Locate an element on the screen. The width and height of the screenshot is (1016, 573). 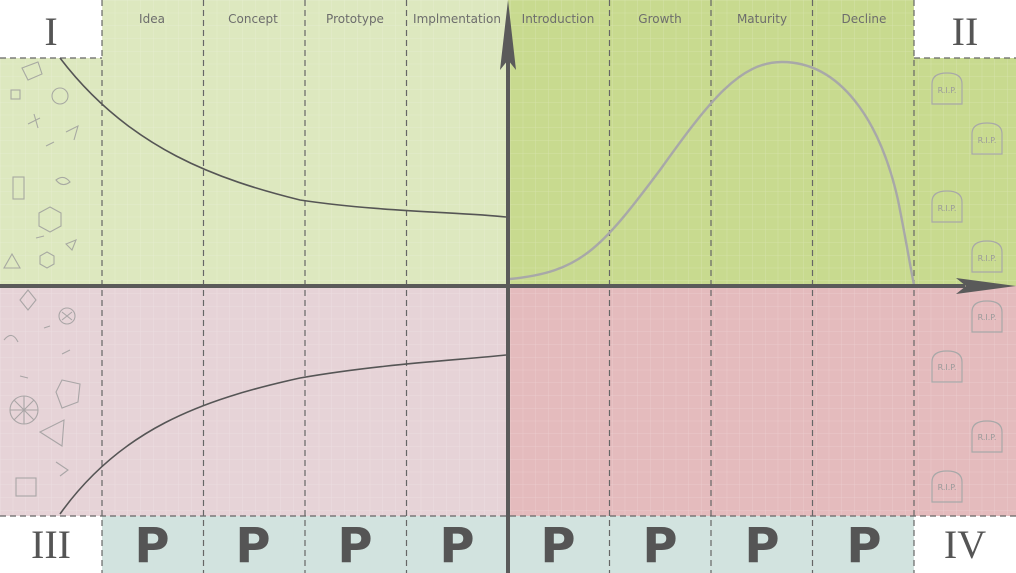
stage-label-maturity: Maturity is located at coordinates (762, 19).